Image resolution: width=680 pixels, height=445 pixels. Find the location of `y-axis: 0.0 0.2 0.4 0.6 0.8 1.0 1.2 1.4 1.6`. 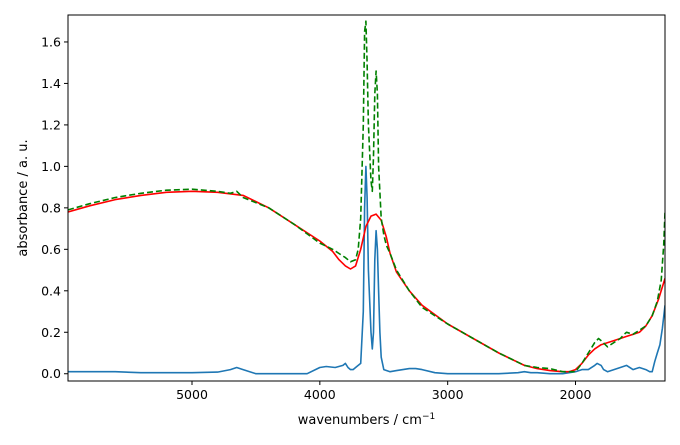

y-axis: 0.0 0.2 0.4 0.6 0.8 1.0 1.2 1.4 1.6 is located at coordinates (54, 207).